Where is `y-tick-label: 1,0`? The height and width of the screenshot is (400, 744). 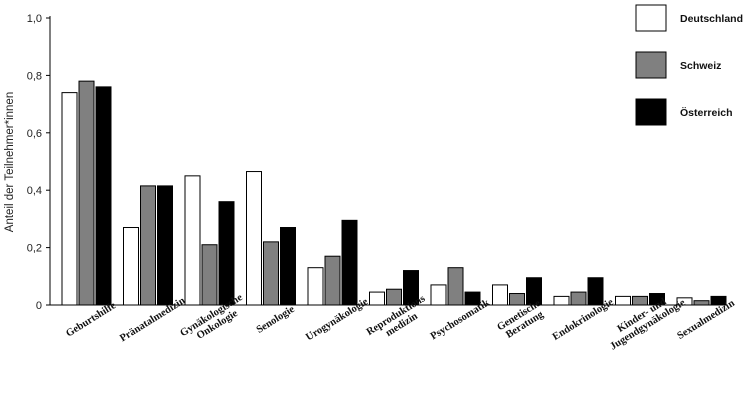 y-tick-label: 1,0 is located at coordinates (34, 19).